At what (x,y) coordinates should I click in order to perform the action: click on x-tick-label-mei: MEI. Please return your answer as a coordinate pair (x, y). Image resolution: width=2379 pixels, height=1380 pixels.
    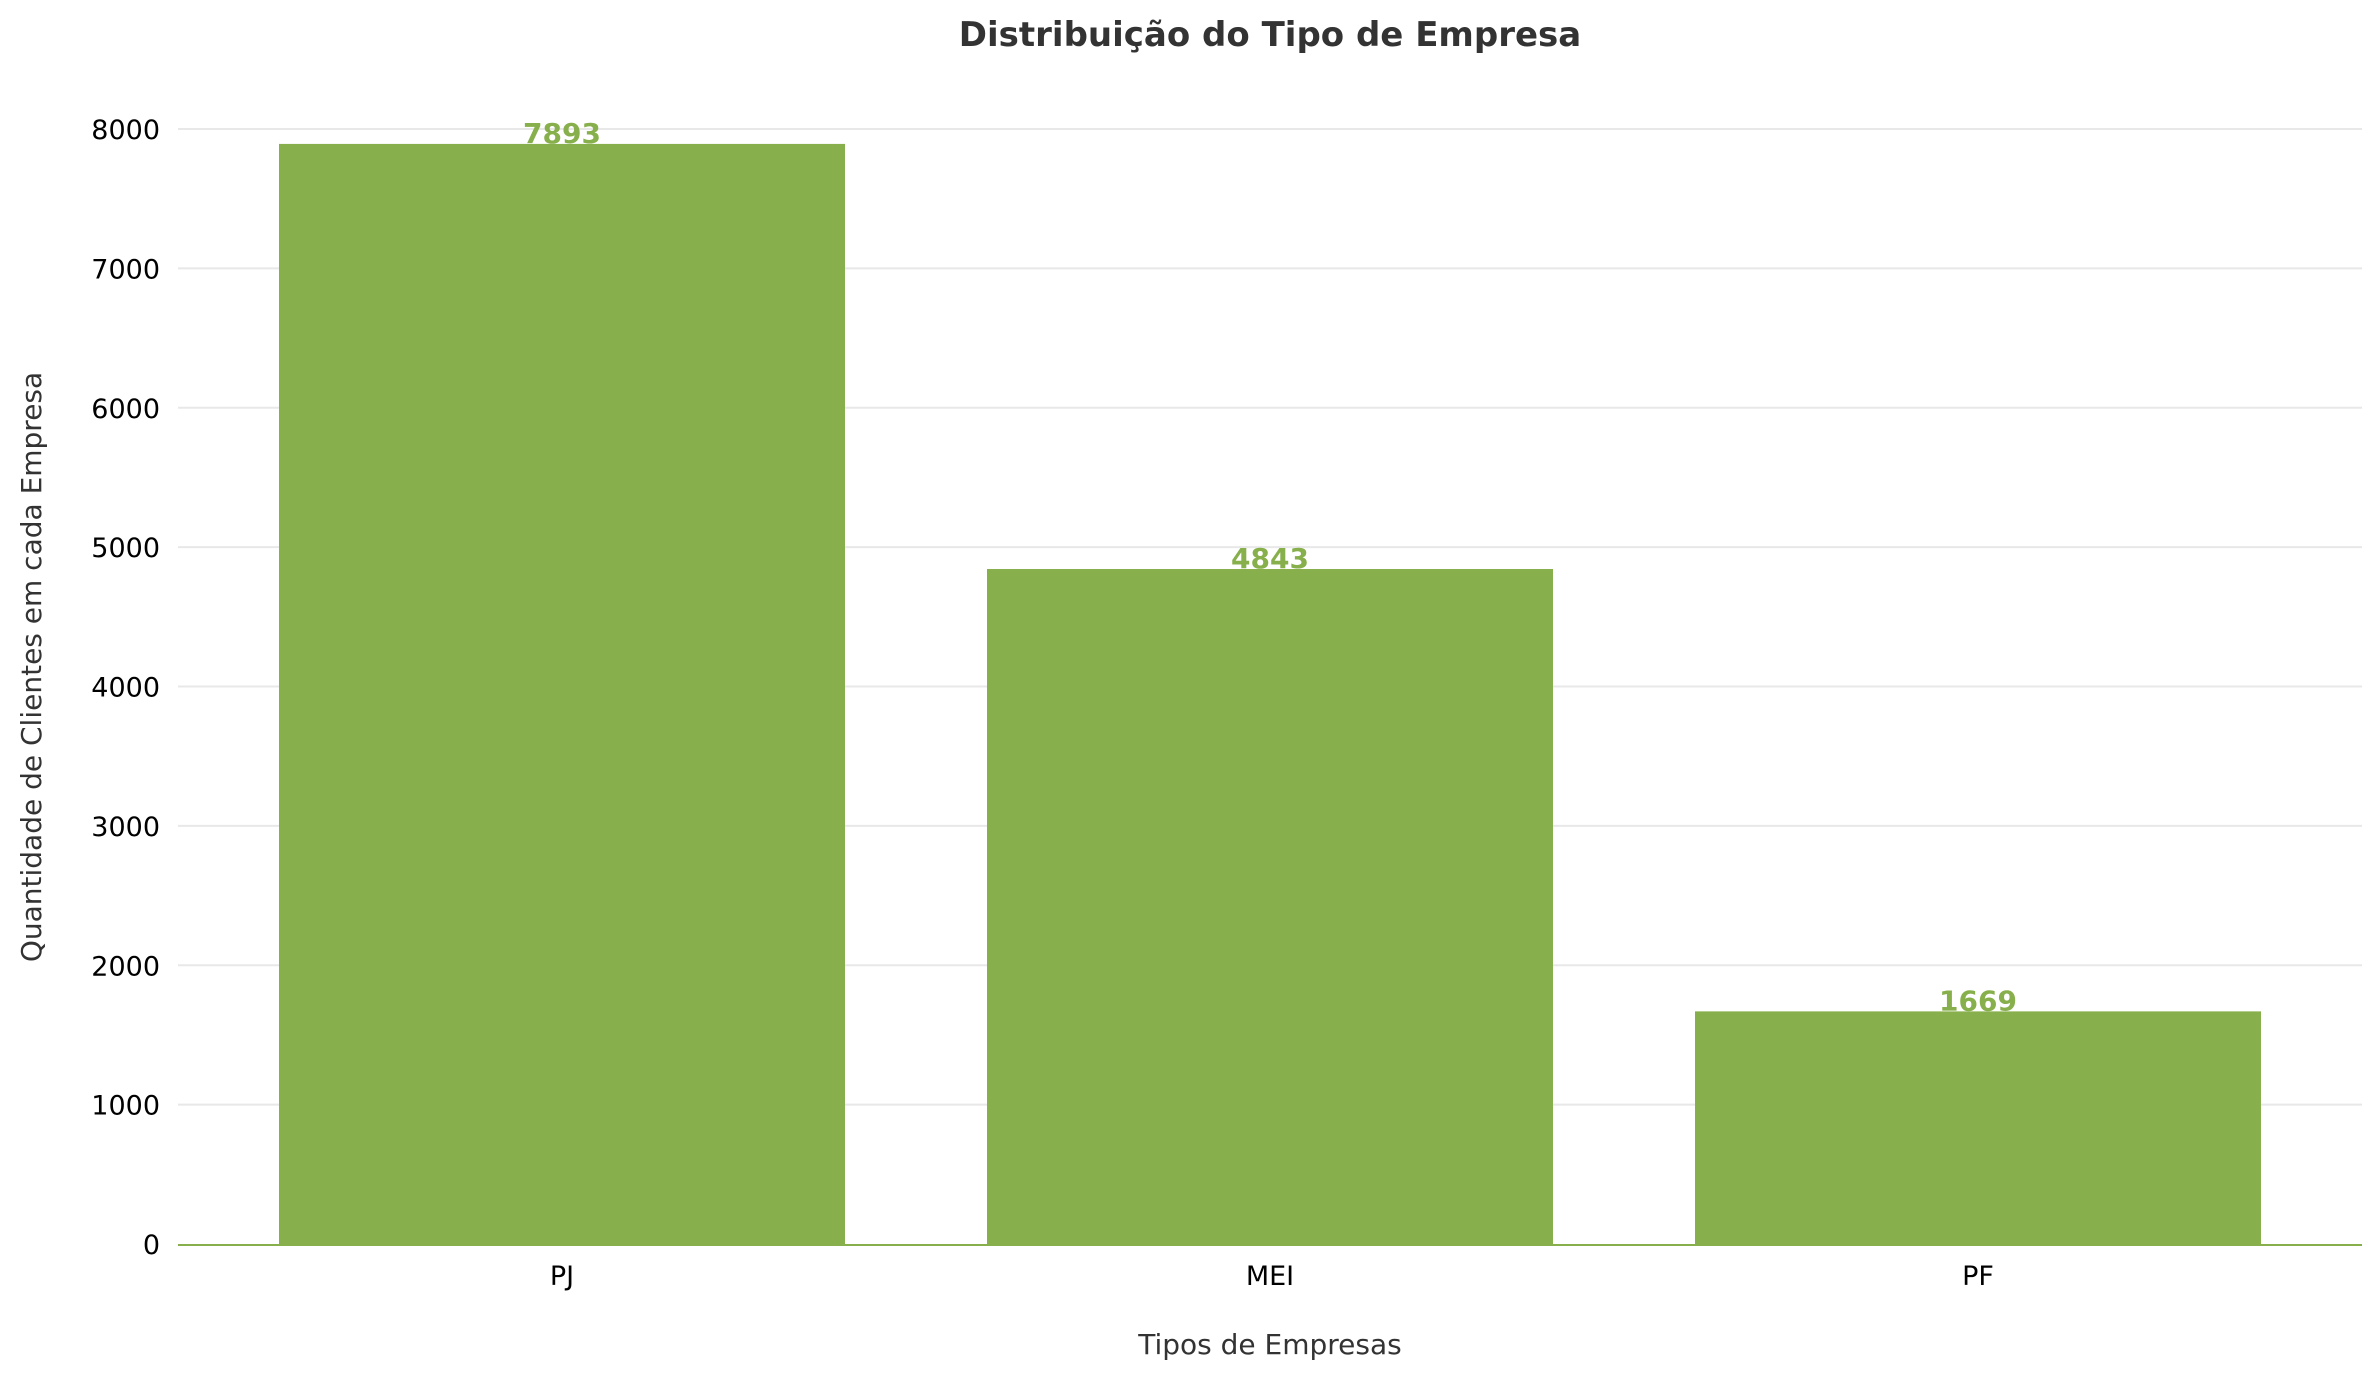
    Looking at the image, I should click on (1270, 1276).